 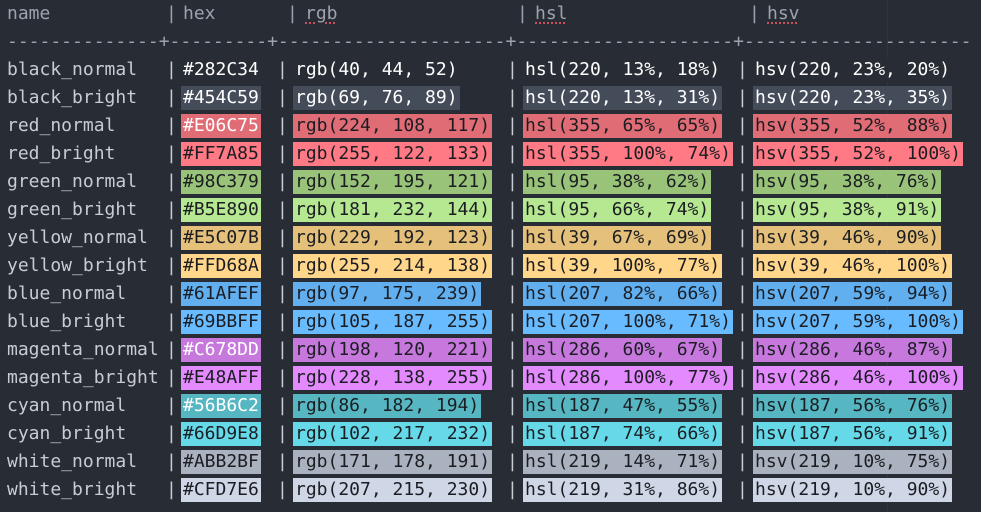 What do you see at coordinates (853, 126) in the screenshot?
I see `color-cell: hsv(355, 52%, 88%)` at bounding box center [853, 126].